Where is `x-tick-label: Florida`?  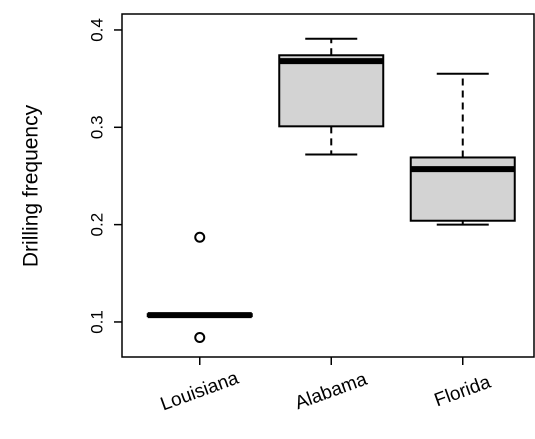 x-tick-label: Florida is located at coordinates (463, 392).